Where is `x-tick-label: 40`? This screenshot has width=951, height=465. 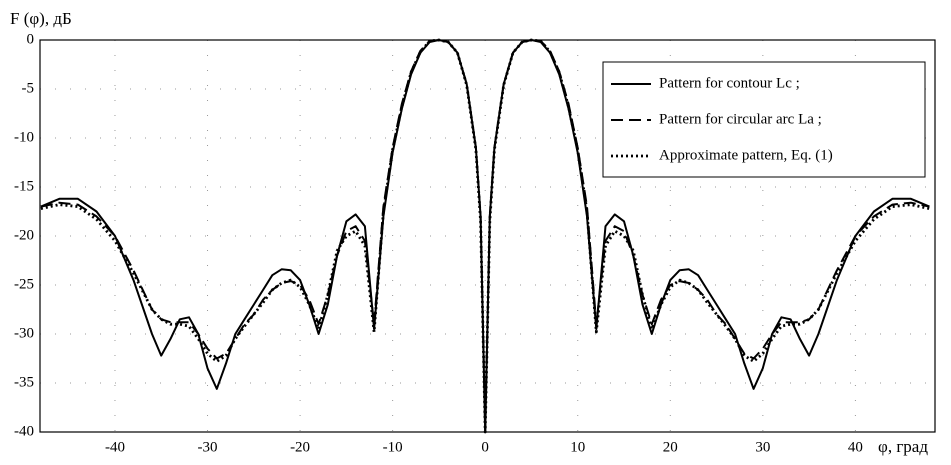 x-tick-label: 40 is located at coordinates (855, 447).